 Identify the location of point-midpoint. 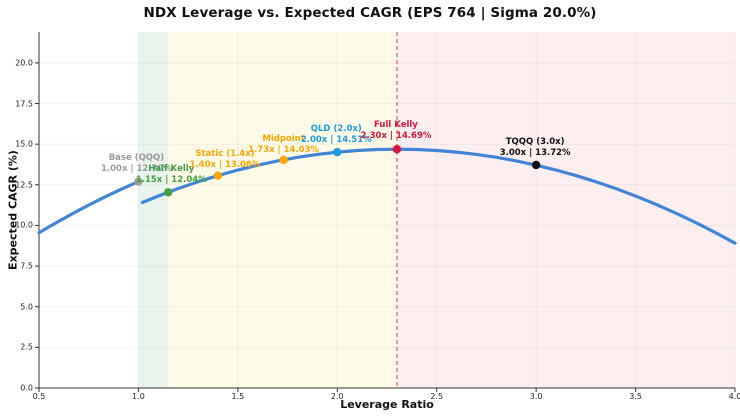
(283, 160).